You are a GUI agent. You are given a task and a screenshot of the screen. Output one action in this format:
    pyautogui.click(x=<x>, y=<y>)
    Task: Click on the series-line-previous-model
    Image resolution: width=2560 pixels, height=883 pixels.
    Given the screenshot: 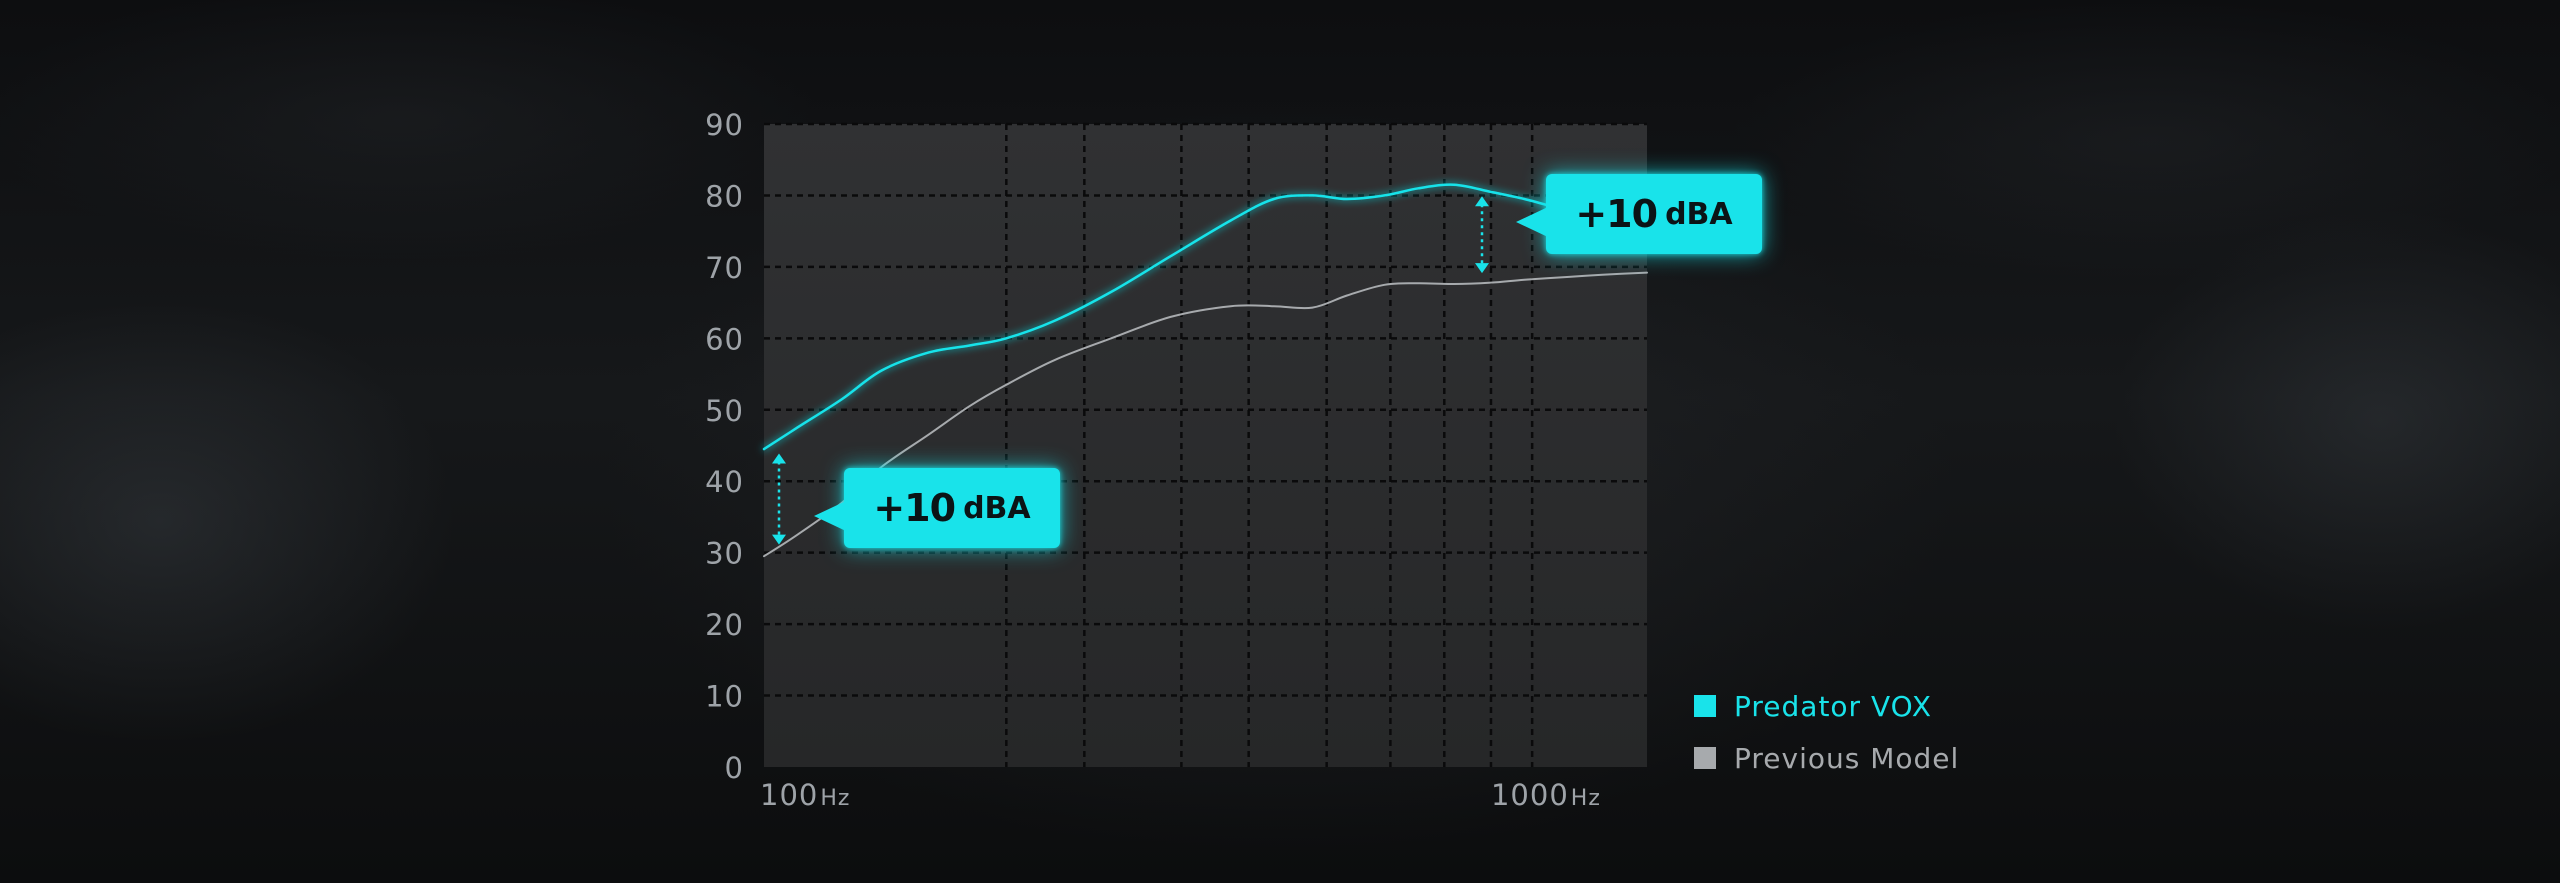 What is the action you would take?
    pyautogui.click(x=1205, y=414)
    